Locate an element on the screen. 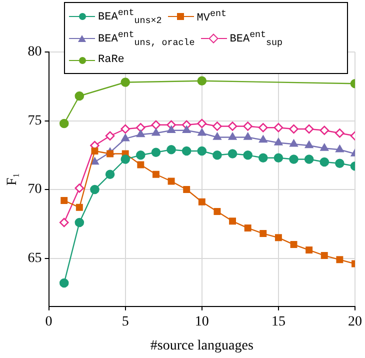 This screenshot has width=365, height=358. x-tick-label: 0 is located at coordinates (48, 322).